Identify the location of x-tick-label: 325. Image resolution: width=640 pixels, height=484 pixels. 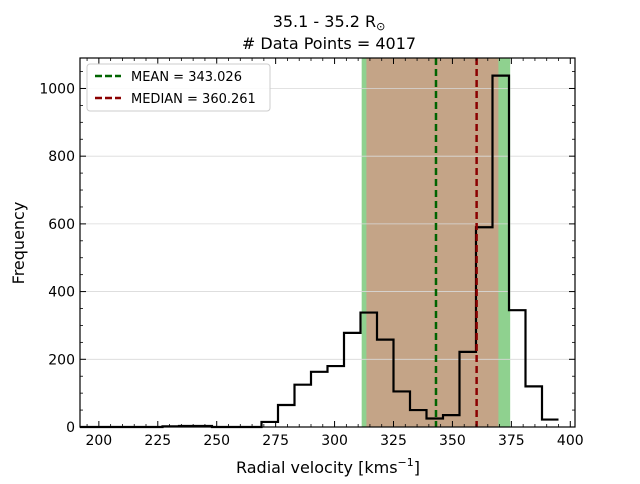
(393, 441).